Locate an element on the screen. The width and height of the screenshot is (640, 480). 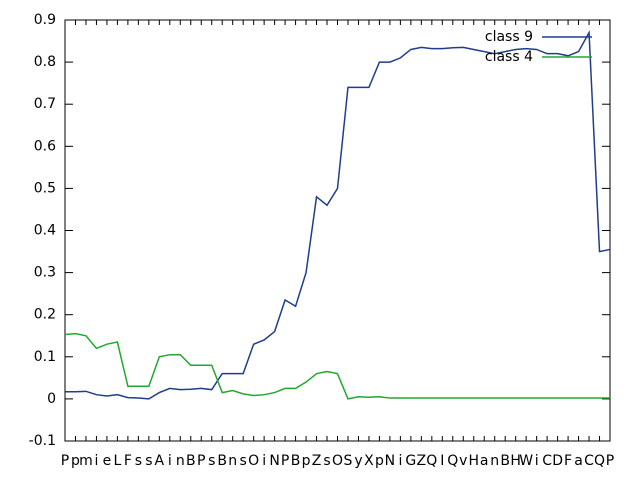
x-tick-label: v is located at coordinates (463, 461).